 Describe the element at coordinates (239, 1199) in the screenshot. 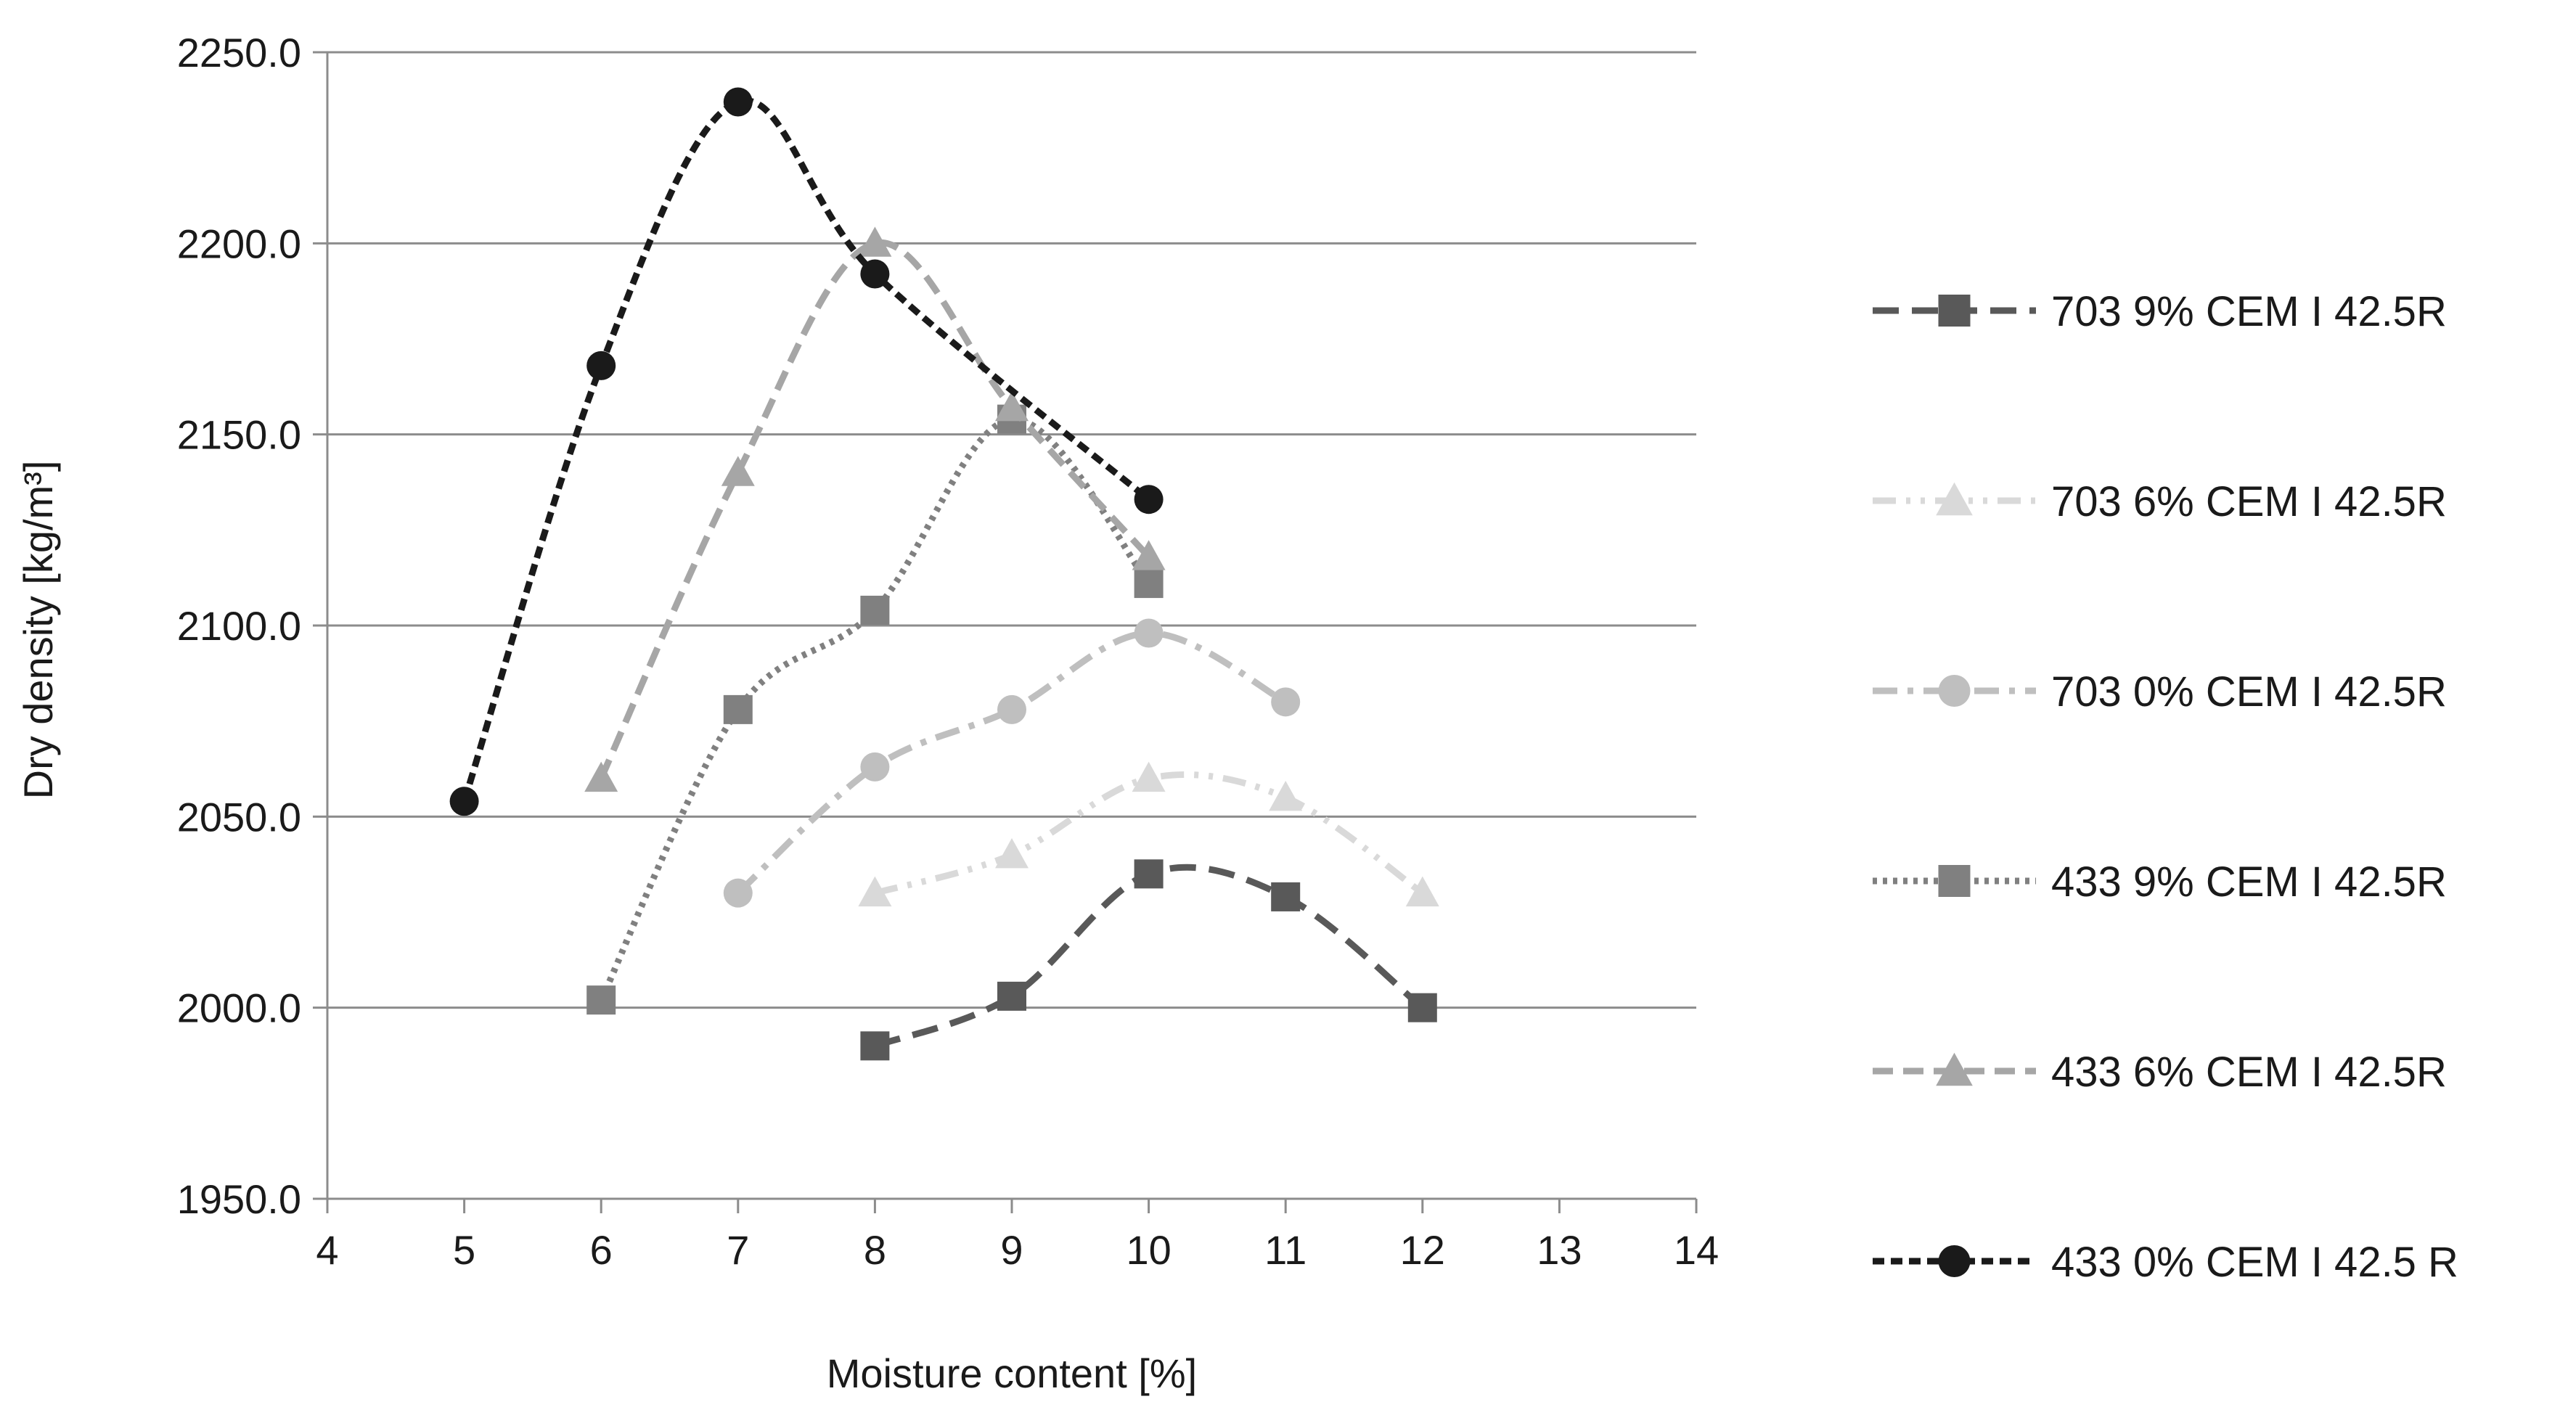

I see `y-tick-label: 1950.0` at that location.